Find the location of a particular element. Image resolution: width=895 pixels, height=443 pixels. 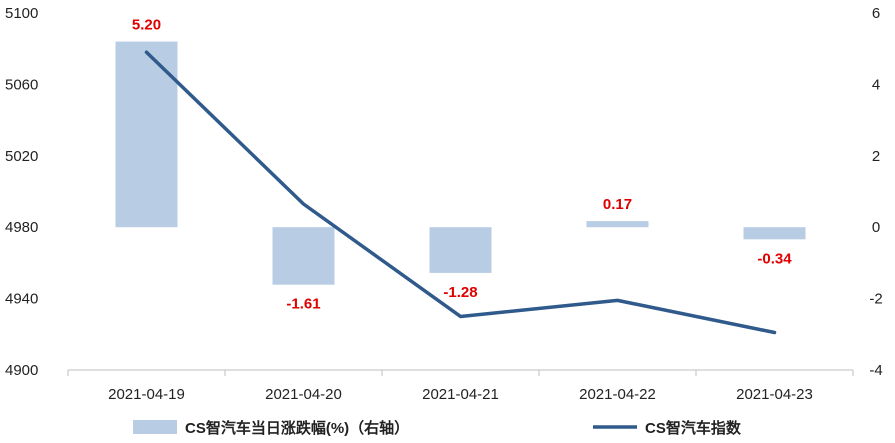

x-tick-label: 2021-04-21 is located at coordinates (460, 394).